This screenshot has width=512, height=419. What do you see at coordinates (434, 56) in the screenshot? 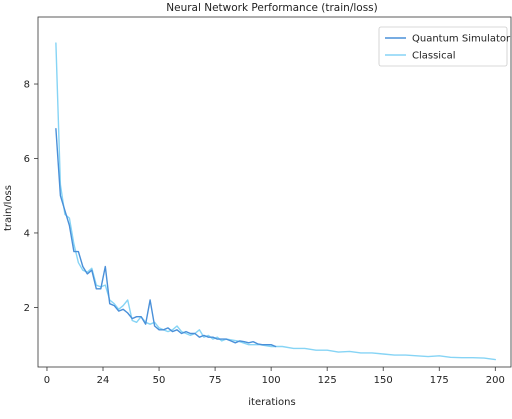
I see `legend-label-classical: Classical` at bounding box center [434, 56].